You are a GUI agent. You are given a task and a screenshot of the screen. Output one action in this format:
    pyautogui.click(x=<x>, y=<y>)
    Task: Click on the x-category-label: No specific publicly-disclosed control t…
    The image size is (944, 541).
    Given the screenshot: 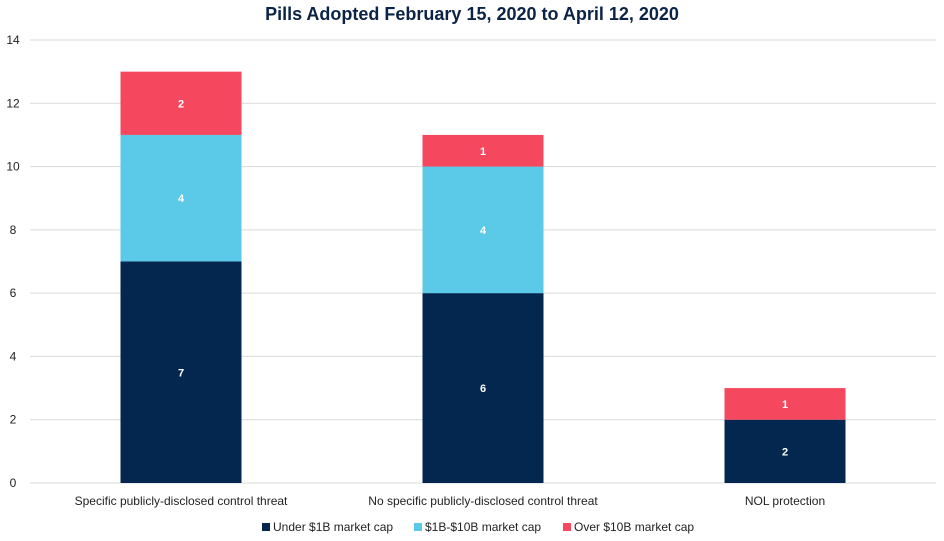 What is the action you would take?
    pyautogui.click(x=483, y=501)
    